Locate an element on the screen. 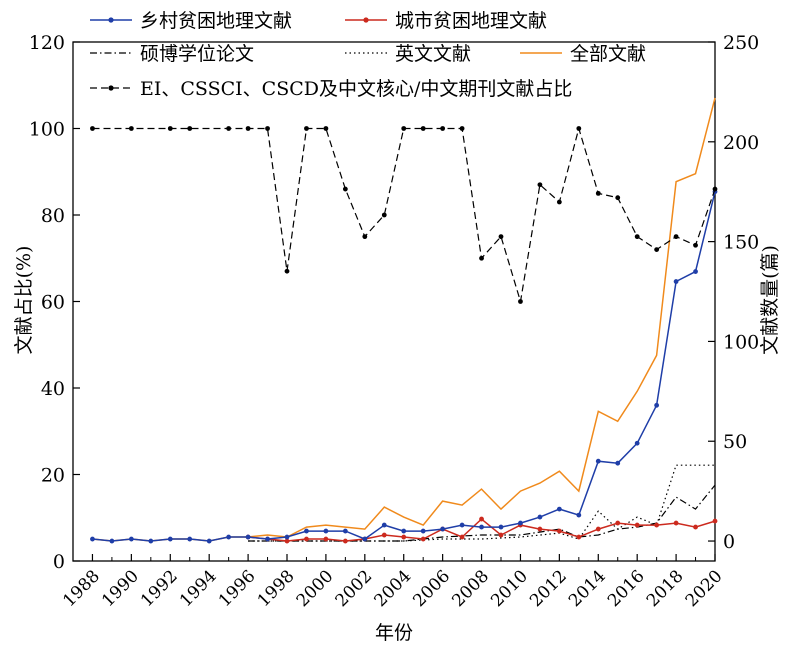 Image resolution: width=799 pixels, height=651 pixels. y-axis-right: 0 50 100 150 200 250 is located at coordinates (733, 292).